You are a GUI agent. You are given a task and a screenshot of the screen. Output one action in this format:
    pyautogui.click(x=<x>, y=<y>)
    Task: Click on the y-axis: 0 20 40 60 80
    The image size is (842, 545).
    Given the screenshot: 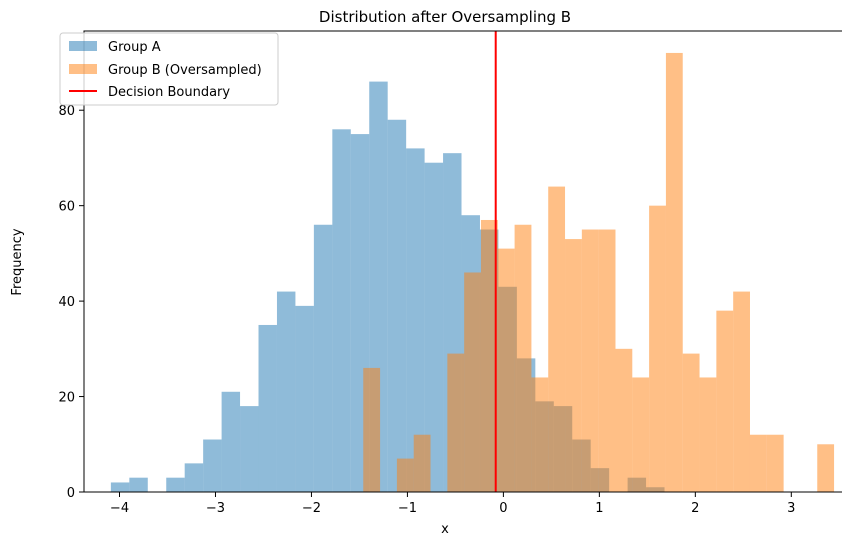 What is the action you would take?
    pyautogui.click(x=71, y=302)
    